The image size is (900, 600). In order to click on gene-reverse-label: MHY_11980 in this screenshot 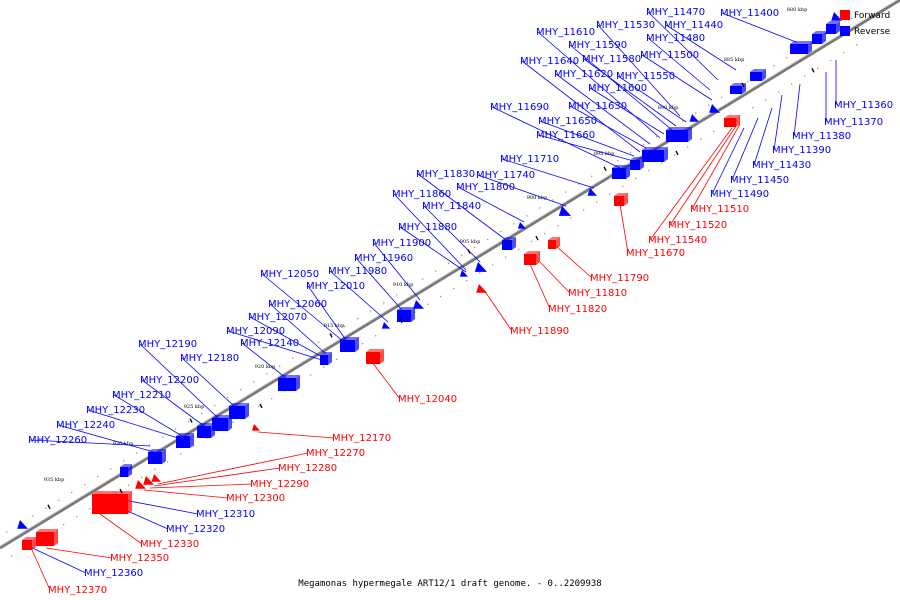, I will do `click(357, 271)`.